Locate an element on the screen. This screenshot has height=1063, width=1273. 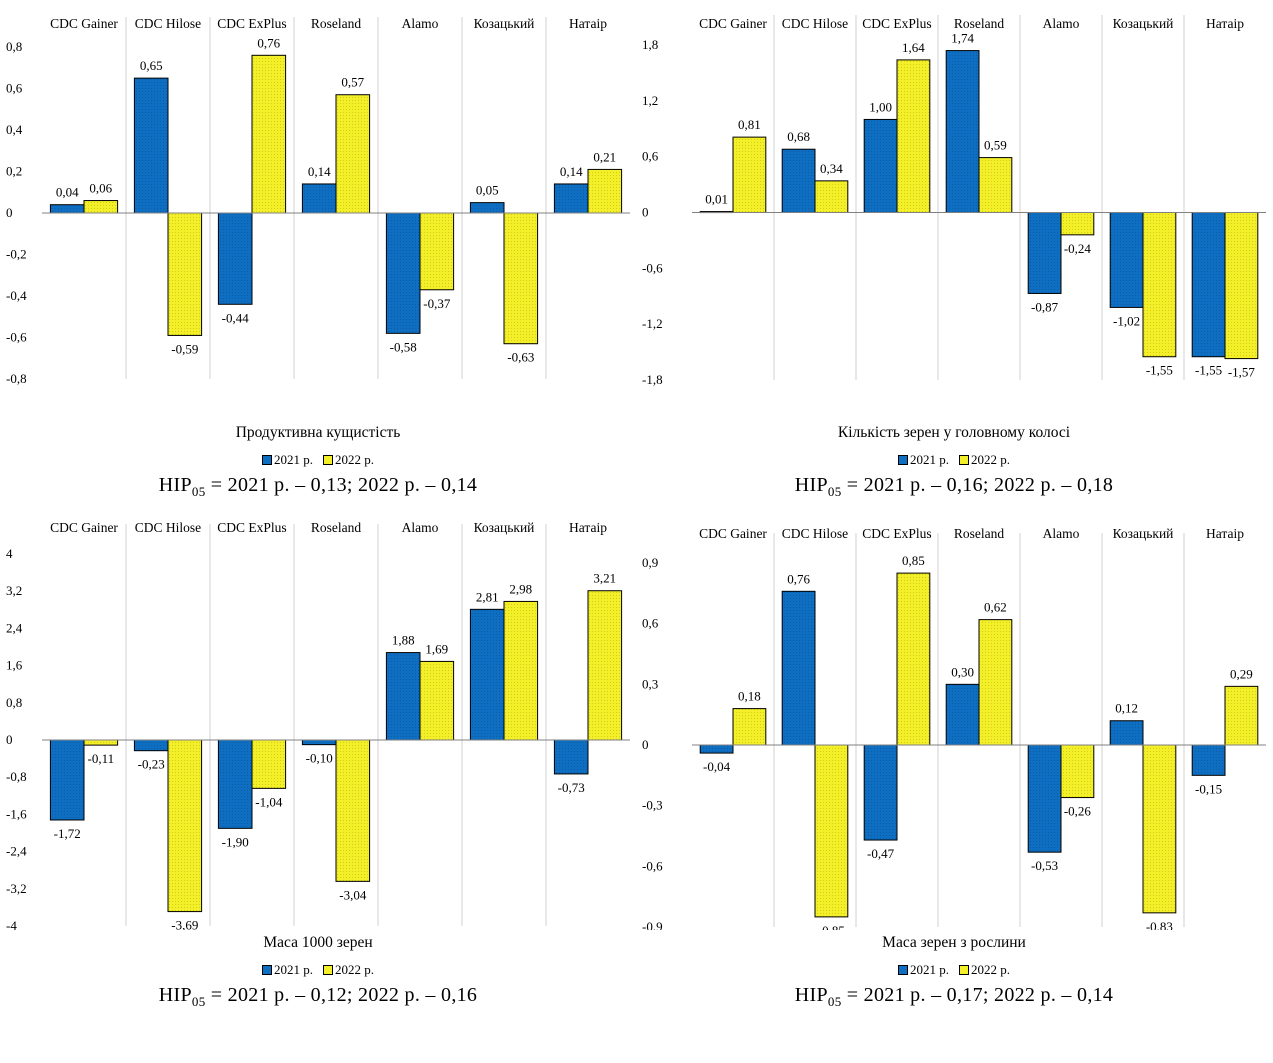
lsd-note: НІР05 = 2021 р. – 0,17; 2022 р. – 0,14 is located at coordinates (954, 997).